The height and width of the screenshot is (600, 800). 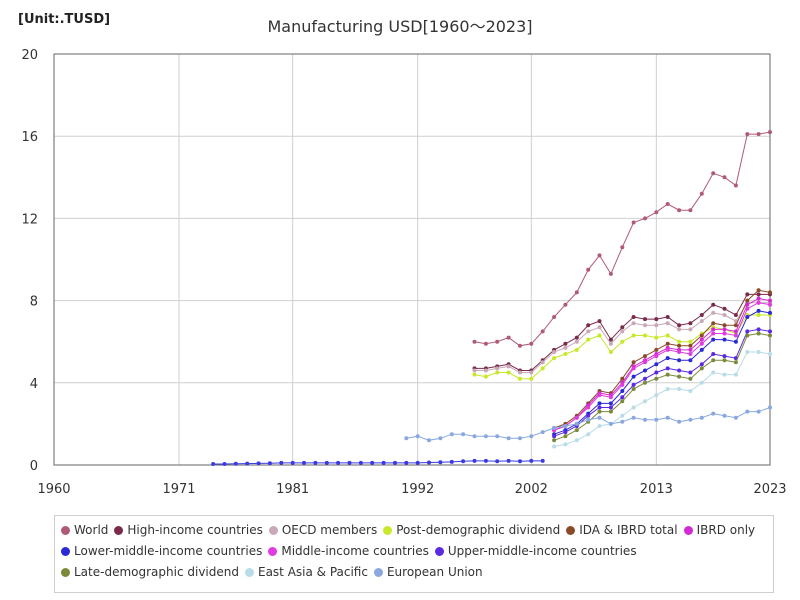 I want to click on legend-label: High-income countries, so click(x=195, y=530).